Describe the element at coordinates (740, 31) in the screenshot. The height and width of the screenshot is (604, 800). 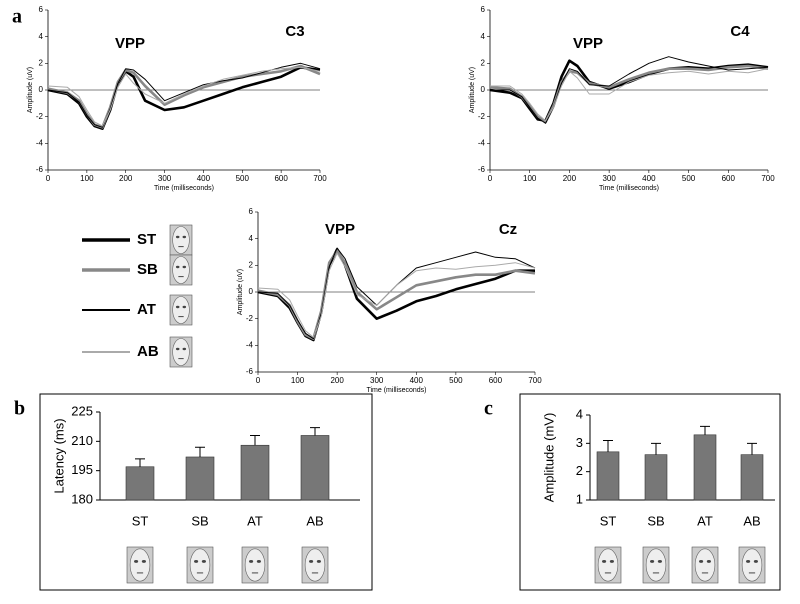
I see `chart-title: C4` at that location.